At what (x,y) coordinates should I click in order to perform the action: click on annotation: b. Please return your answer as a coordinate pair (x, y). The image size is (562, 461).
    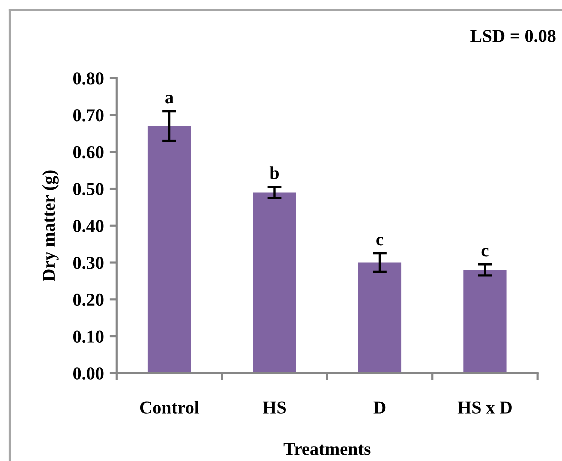
    Looking at the image, I should click on (275, 173).